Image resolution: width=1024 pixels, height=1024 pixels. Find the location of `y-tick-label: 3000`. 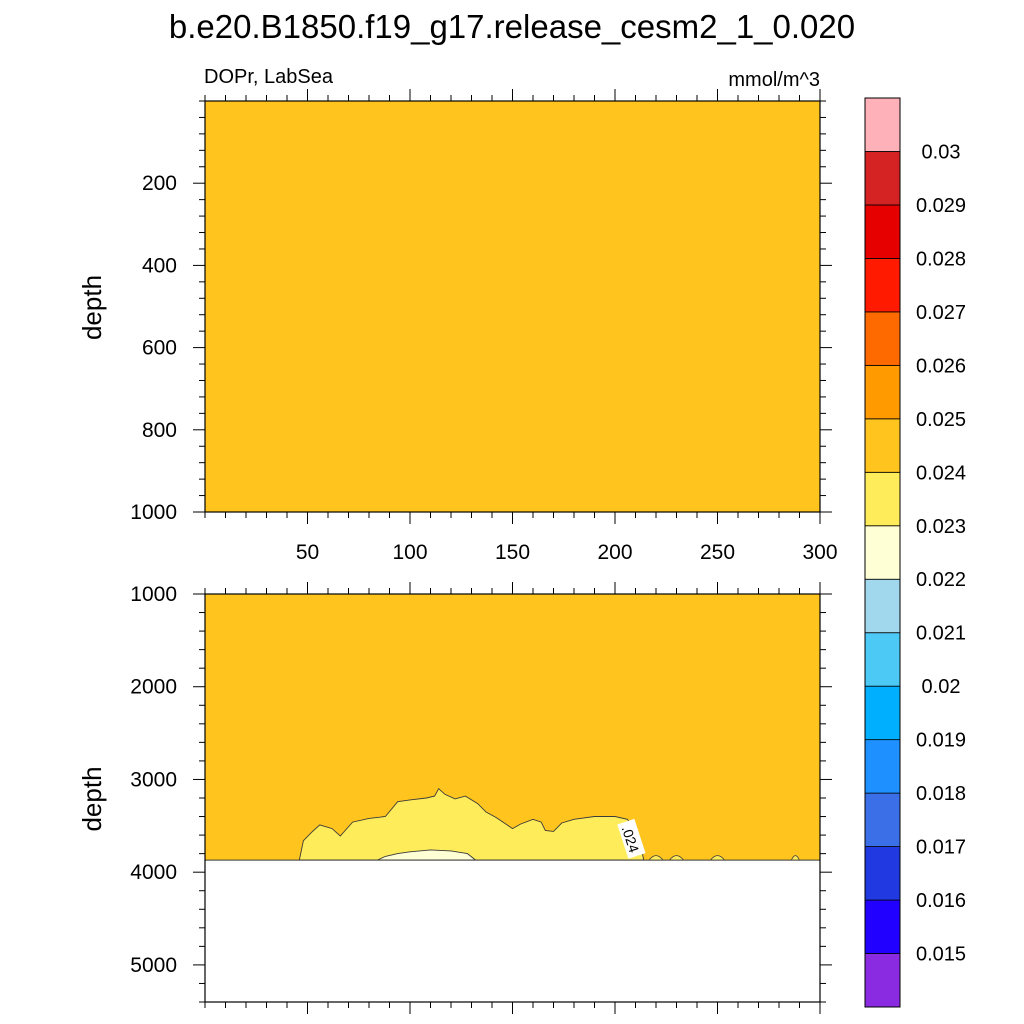

y-tick-label: 3000 is located at coordinates (153, 779).